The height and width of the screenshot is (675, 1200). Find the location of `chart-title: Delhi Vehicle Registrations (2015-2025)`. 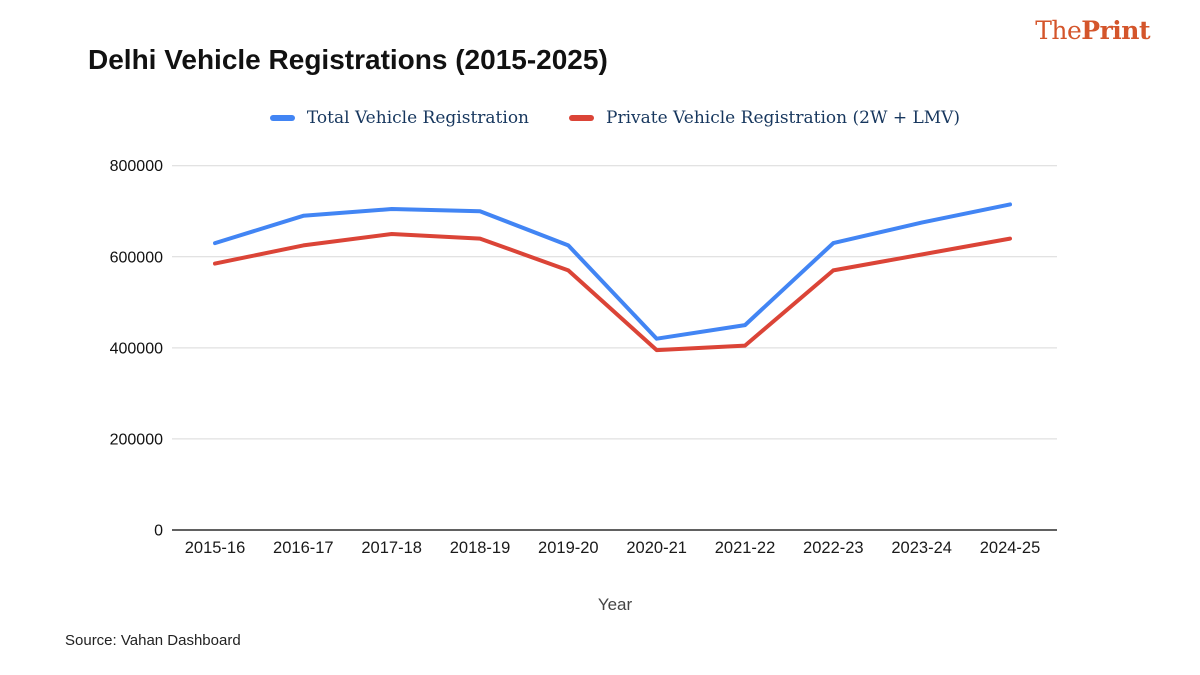

chart-title: Delhi Vehicle Registrations (2015-2025) is located at coordinates (348, 59).